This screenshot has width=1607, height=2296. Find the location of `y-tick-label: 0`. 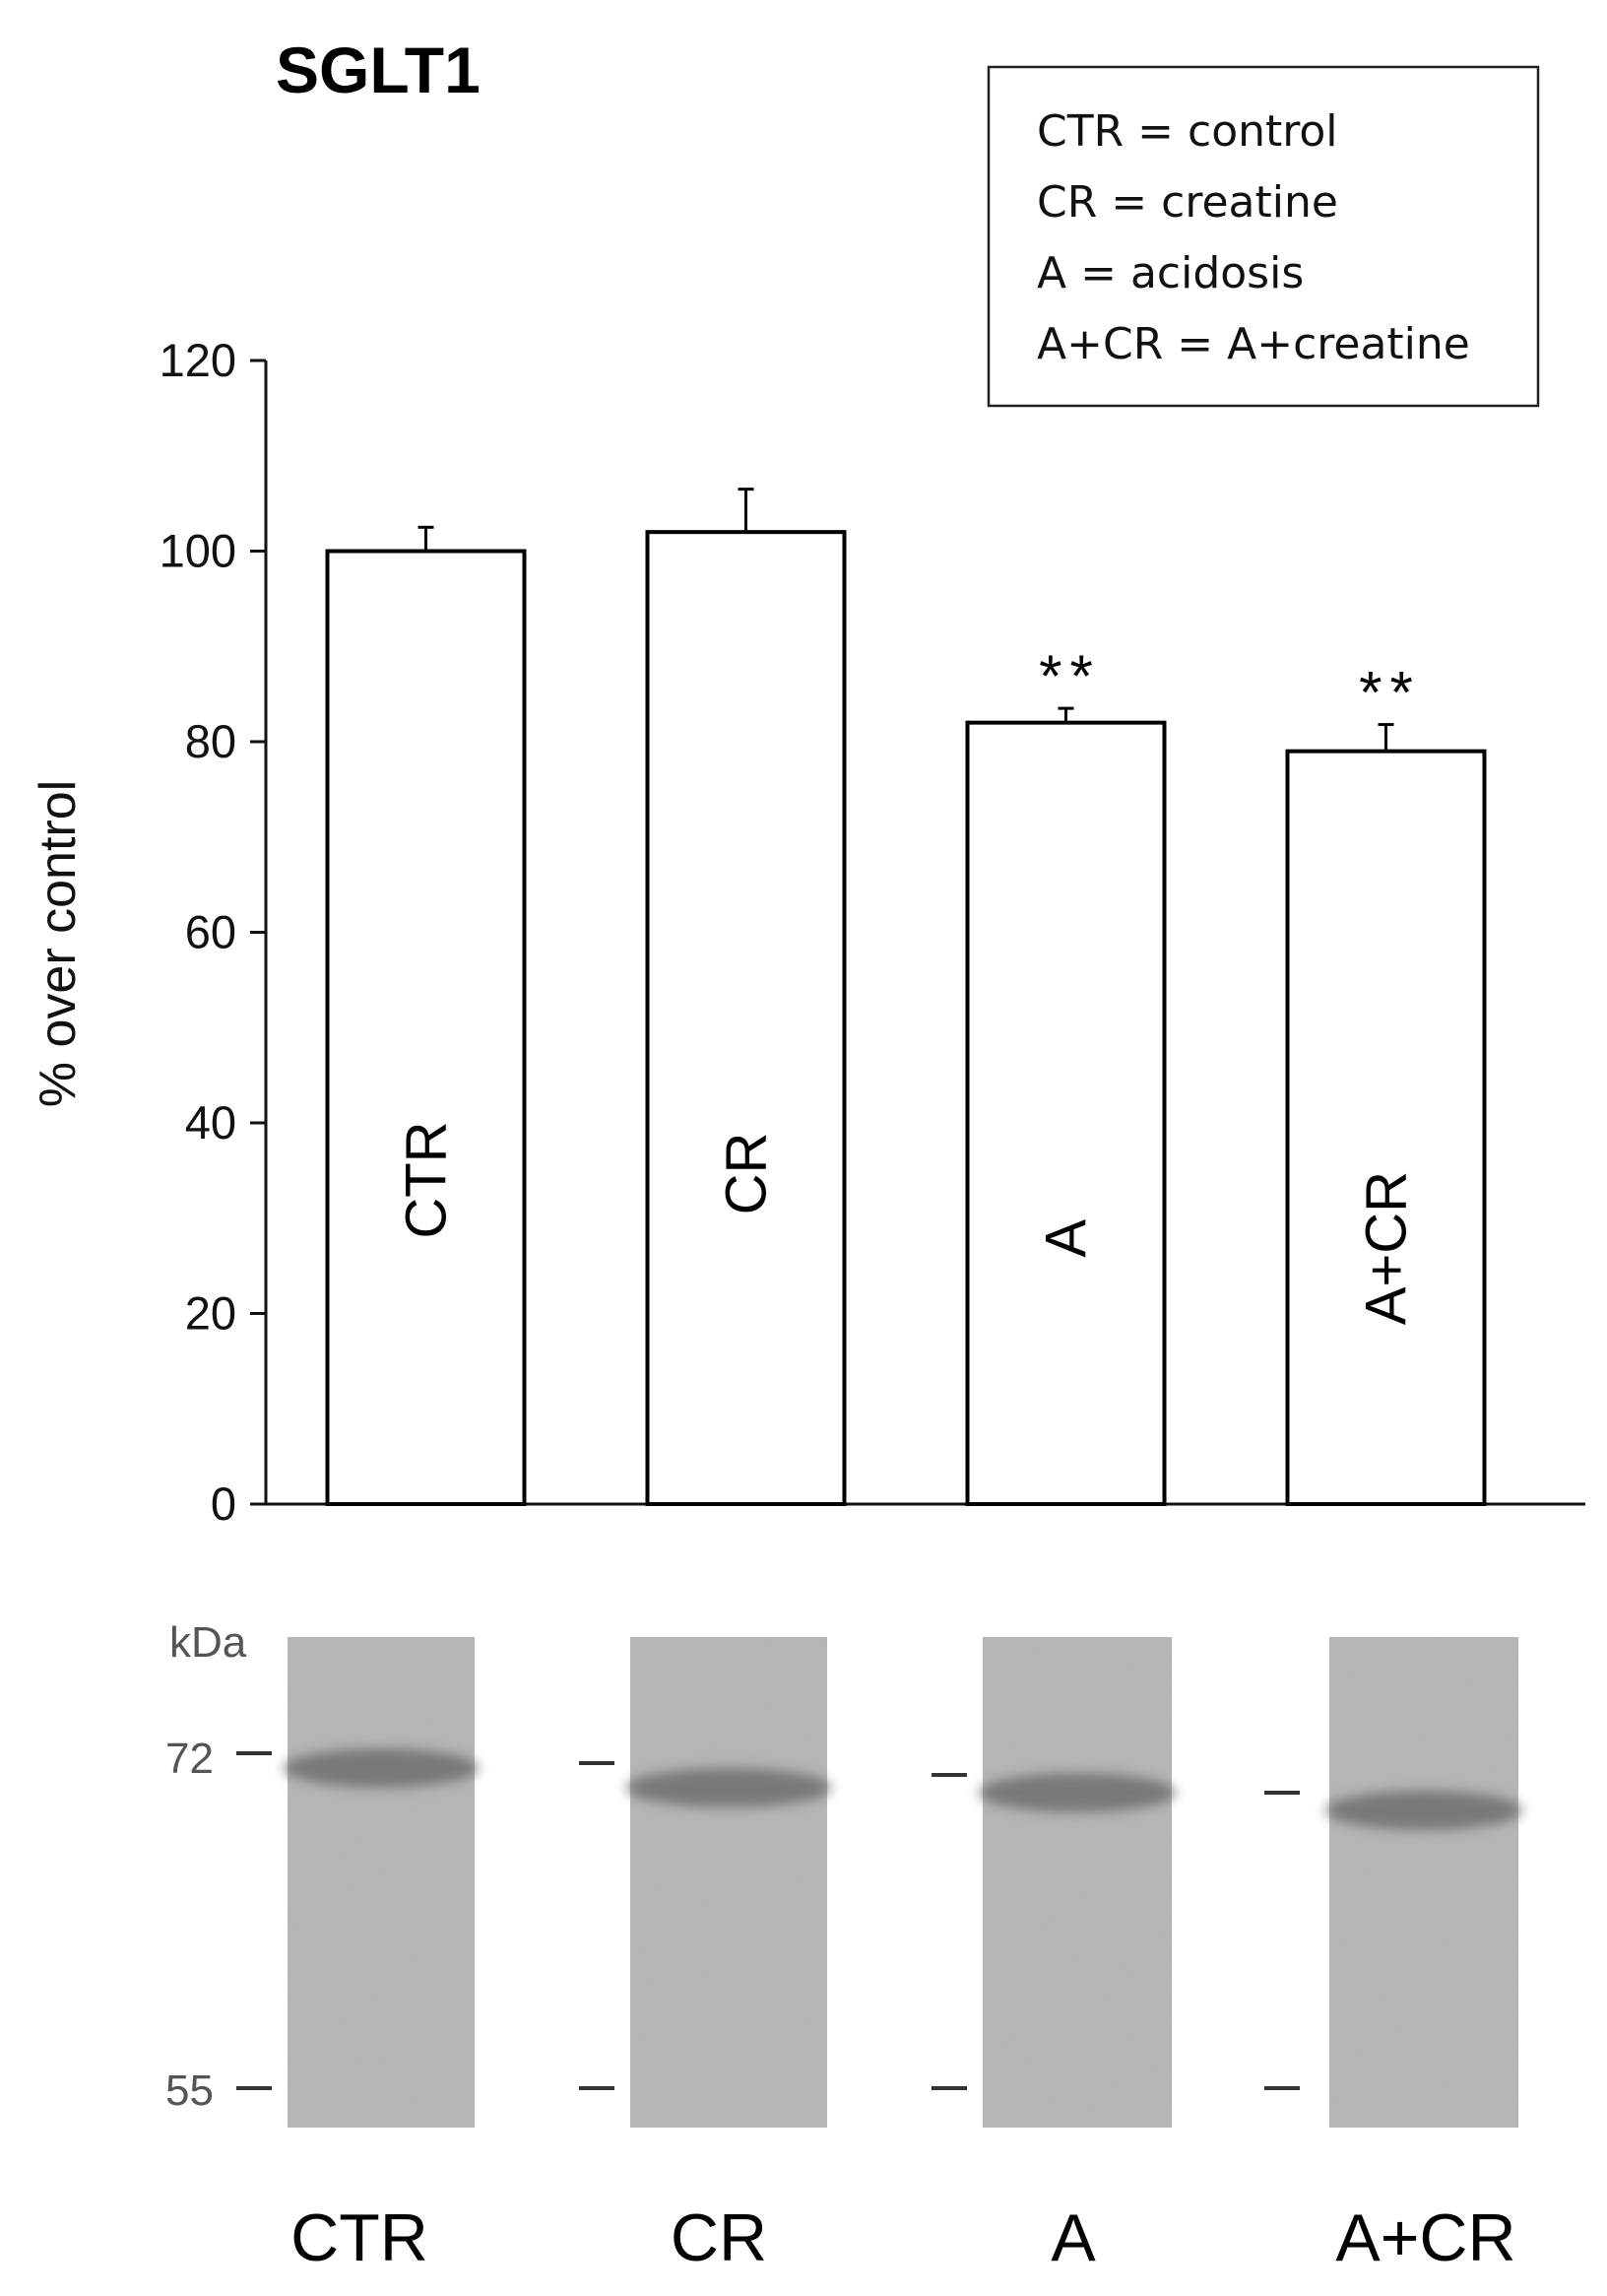

y-tick-label: 0 is located at coordinates (224, 1503).